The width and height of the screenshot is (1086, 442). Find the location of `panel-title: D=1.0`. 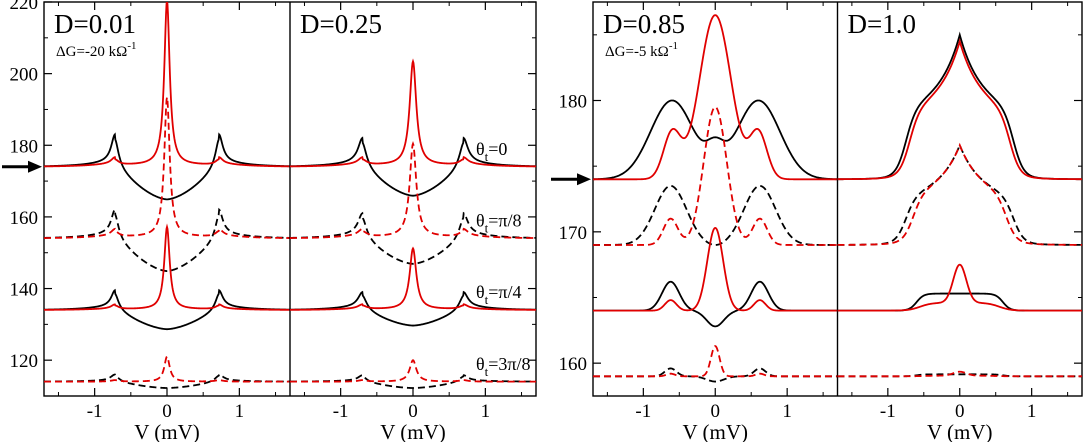

panel-title: D=1.0 is located at coordinates (882, 24).